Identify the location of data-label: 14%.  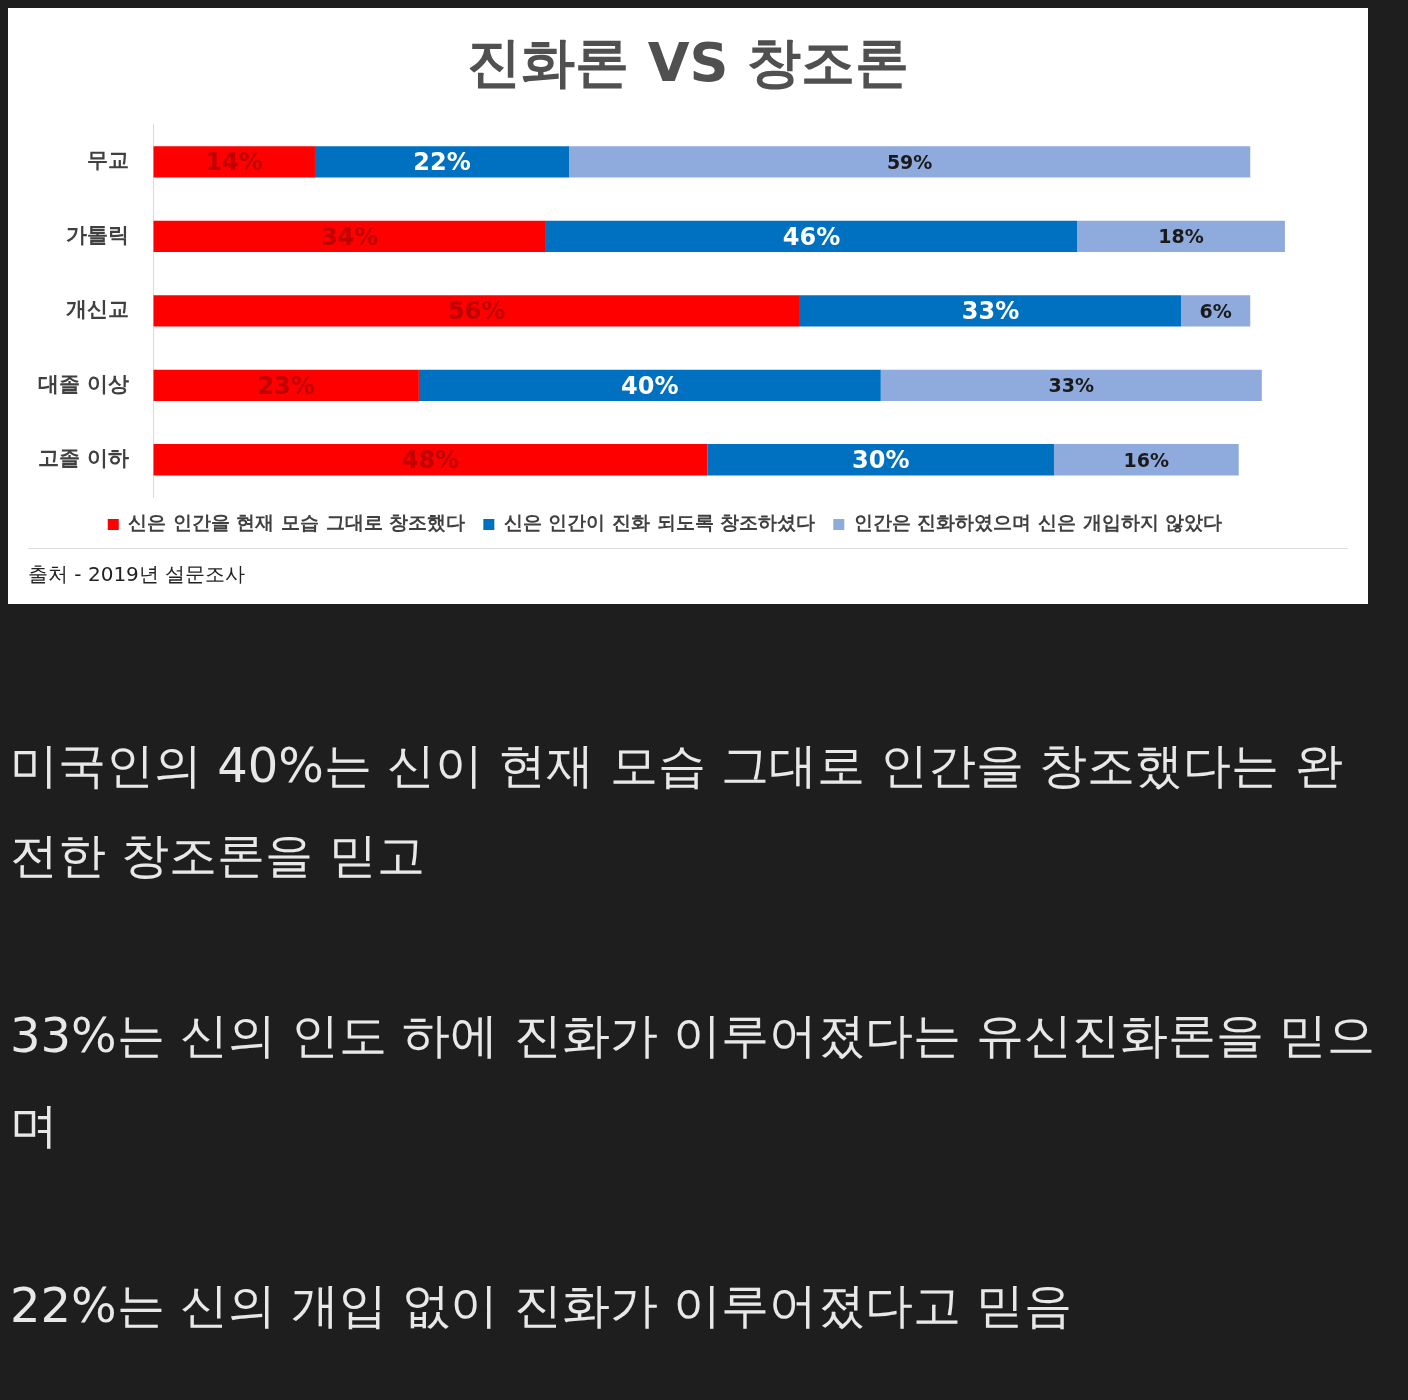
(234, 162).